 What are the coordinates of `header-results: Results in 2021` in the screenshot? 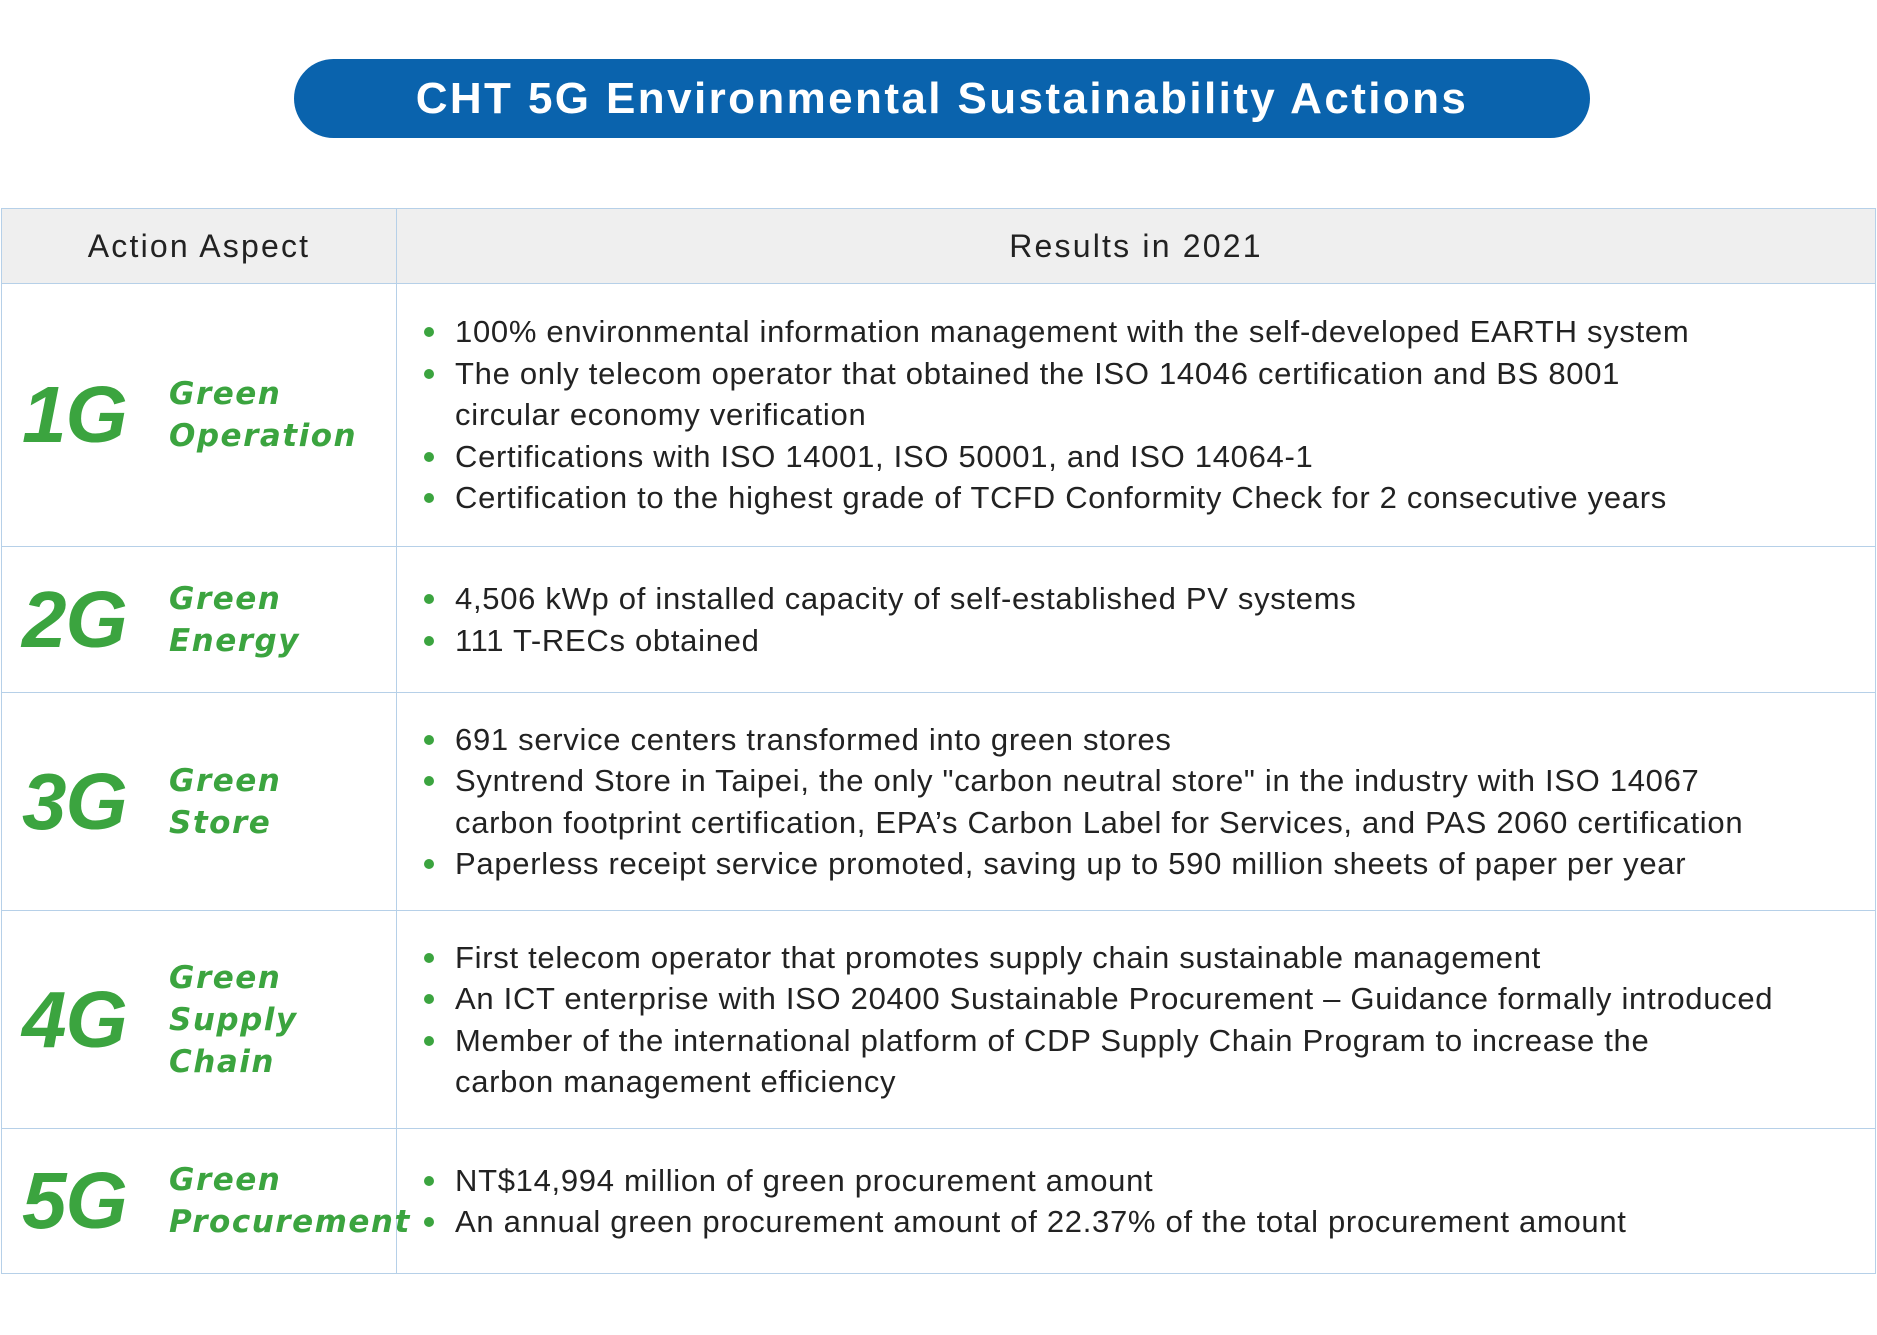 It's located at (1136, 246).